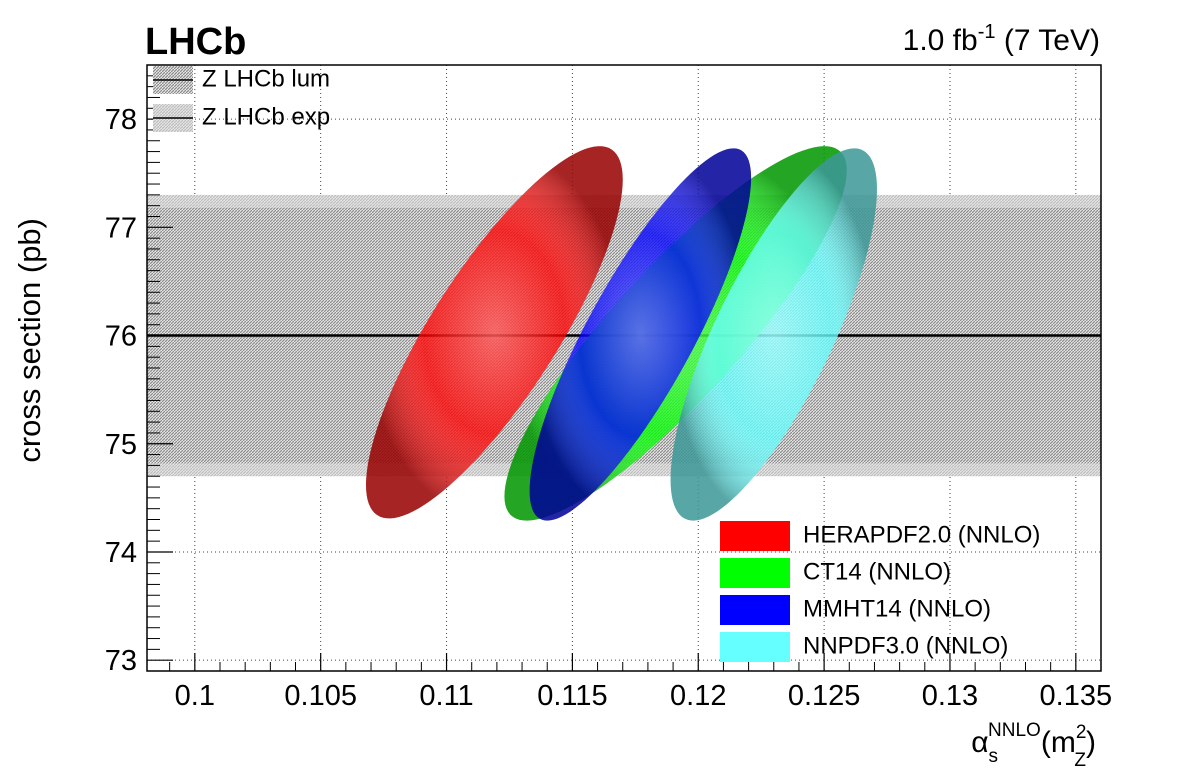 The width and height of the screenshot is (1196, 772). I want to click on x-axis-title-part: (m, so click(1058, 742).